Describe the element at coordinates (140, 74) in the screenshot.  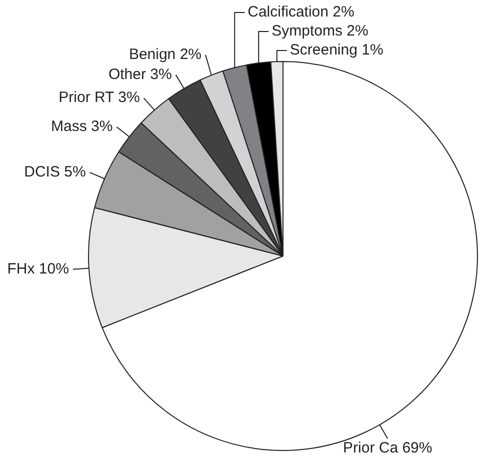
I see `slice-label: Other 3%` at that location.